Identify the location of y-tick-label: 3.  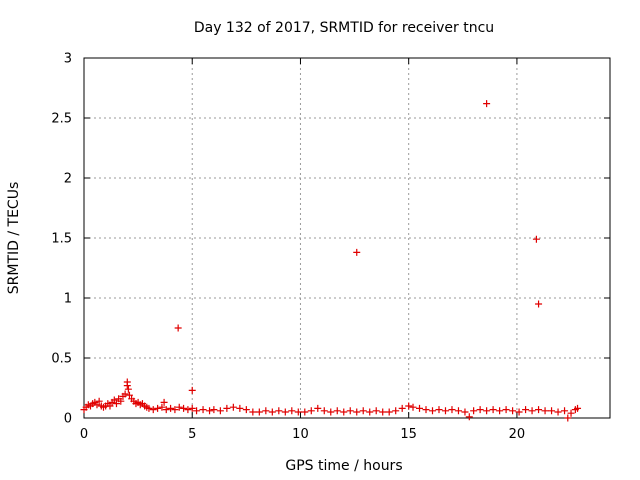
(68, 59).